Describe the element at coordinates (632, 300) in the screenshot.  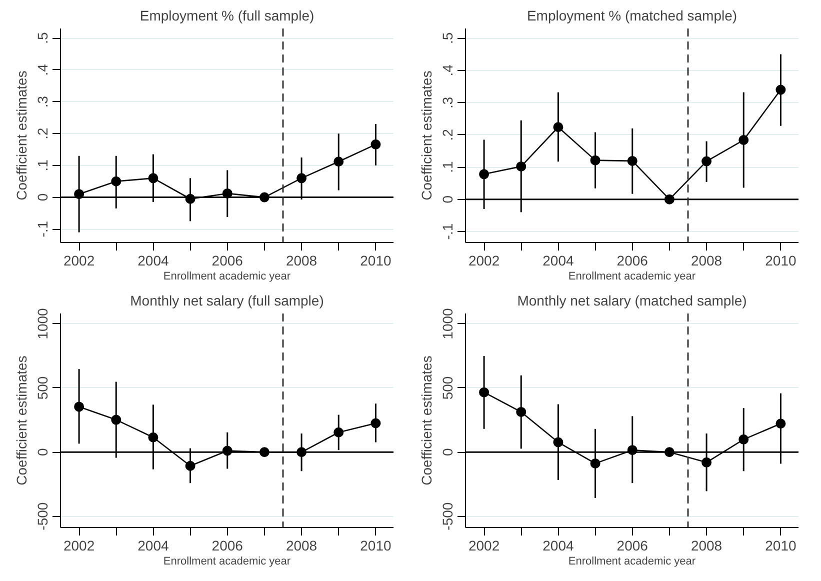
I see `chart-title: Monthly net salary (matched sample)` at that location.